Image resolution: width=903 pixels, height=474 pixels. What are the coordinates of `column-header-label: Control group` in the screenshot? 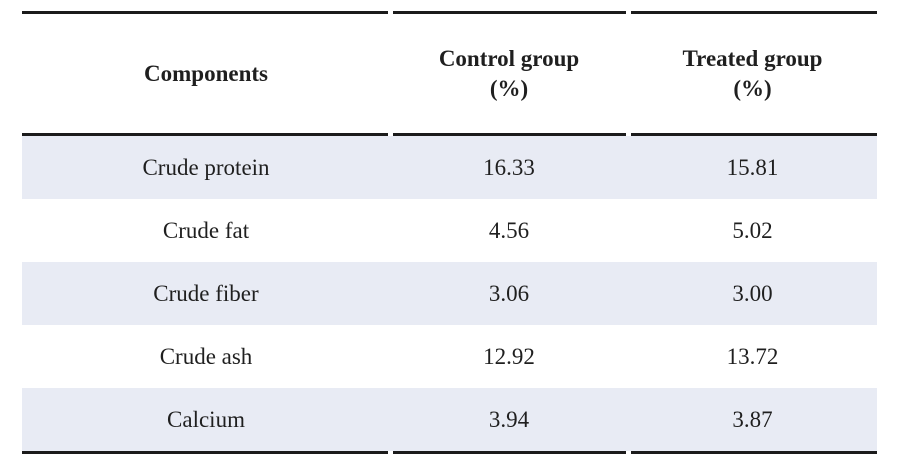 It's located at (509, 58).